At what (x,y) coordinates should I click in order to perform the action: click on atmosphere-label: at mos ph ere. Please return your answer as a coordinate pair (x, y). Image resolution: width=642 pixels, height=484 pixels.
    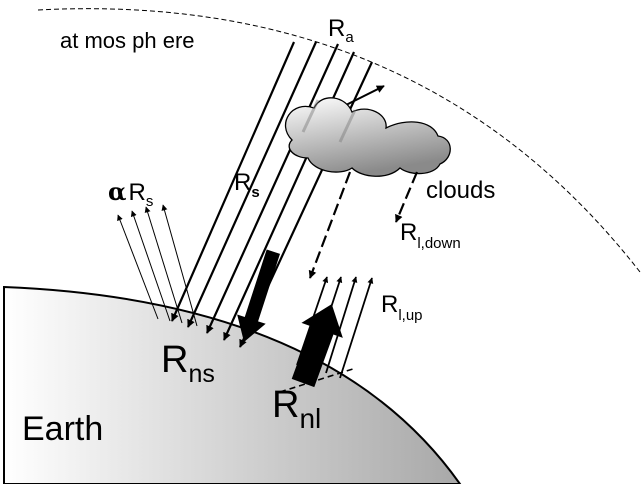
    Looking at the image, I should click on (127, 40).